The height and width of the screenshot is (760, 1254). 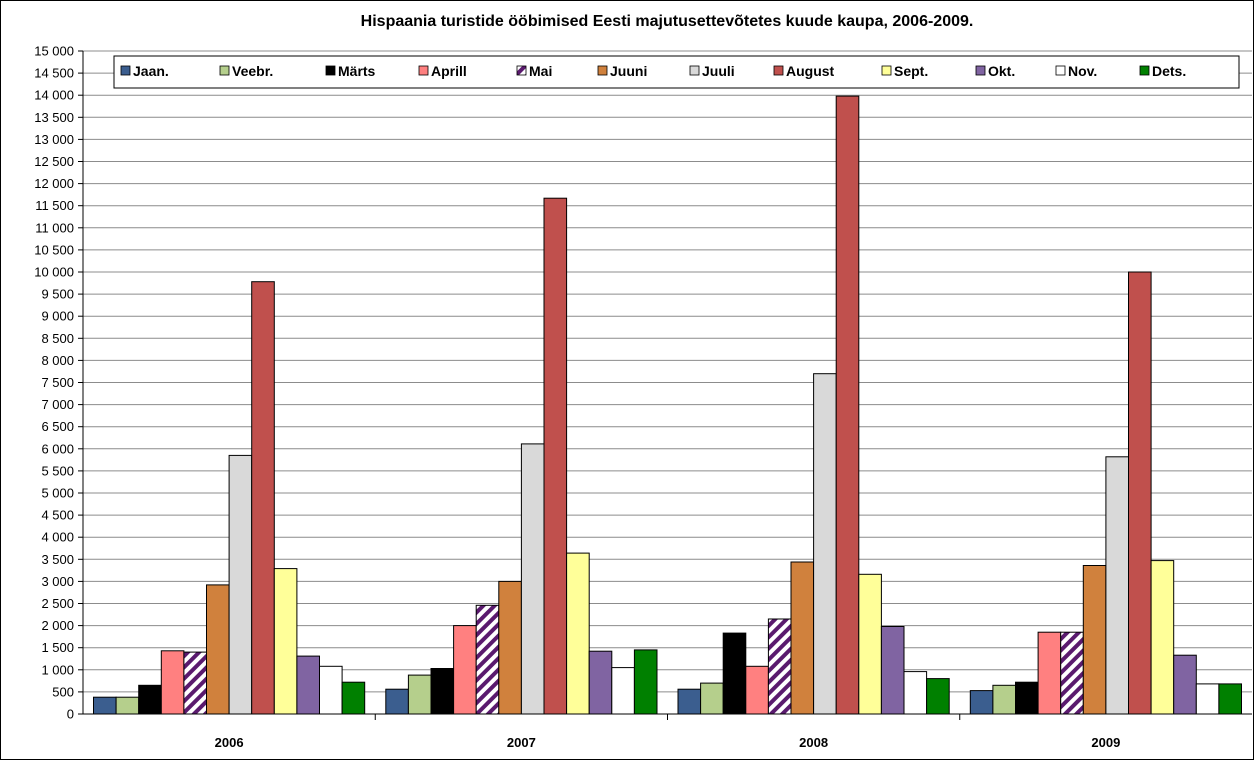 I want to click on y-tick-label: 11 500, so click(x=54, y=205).